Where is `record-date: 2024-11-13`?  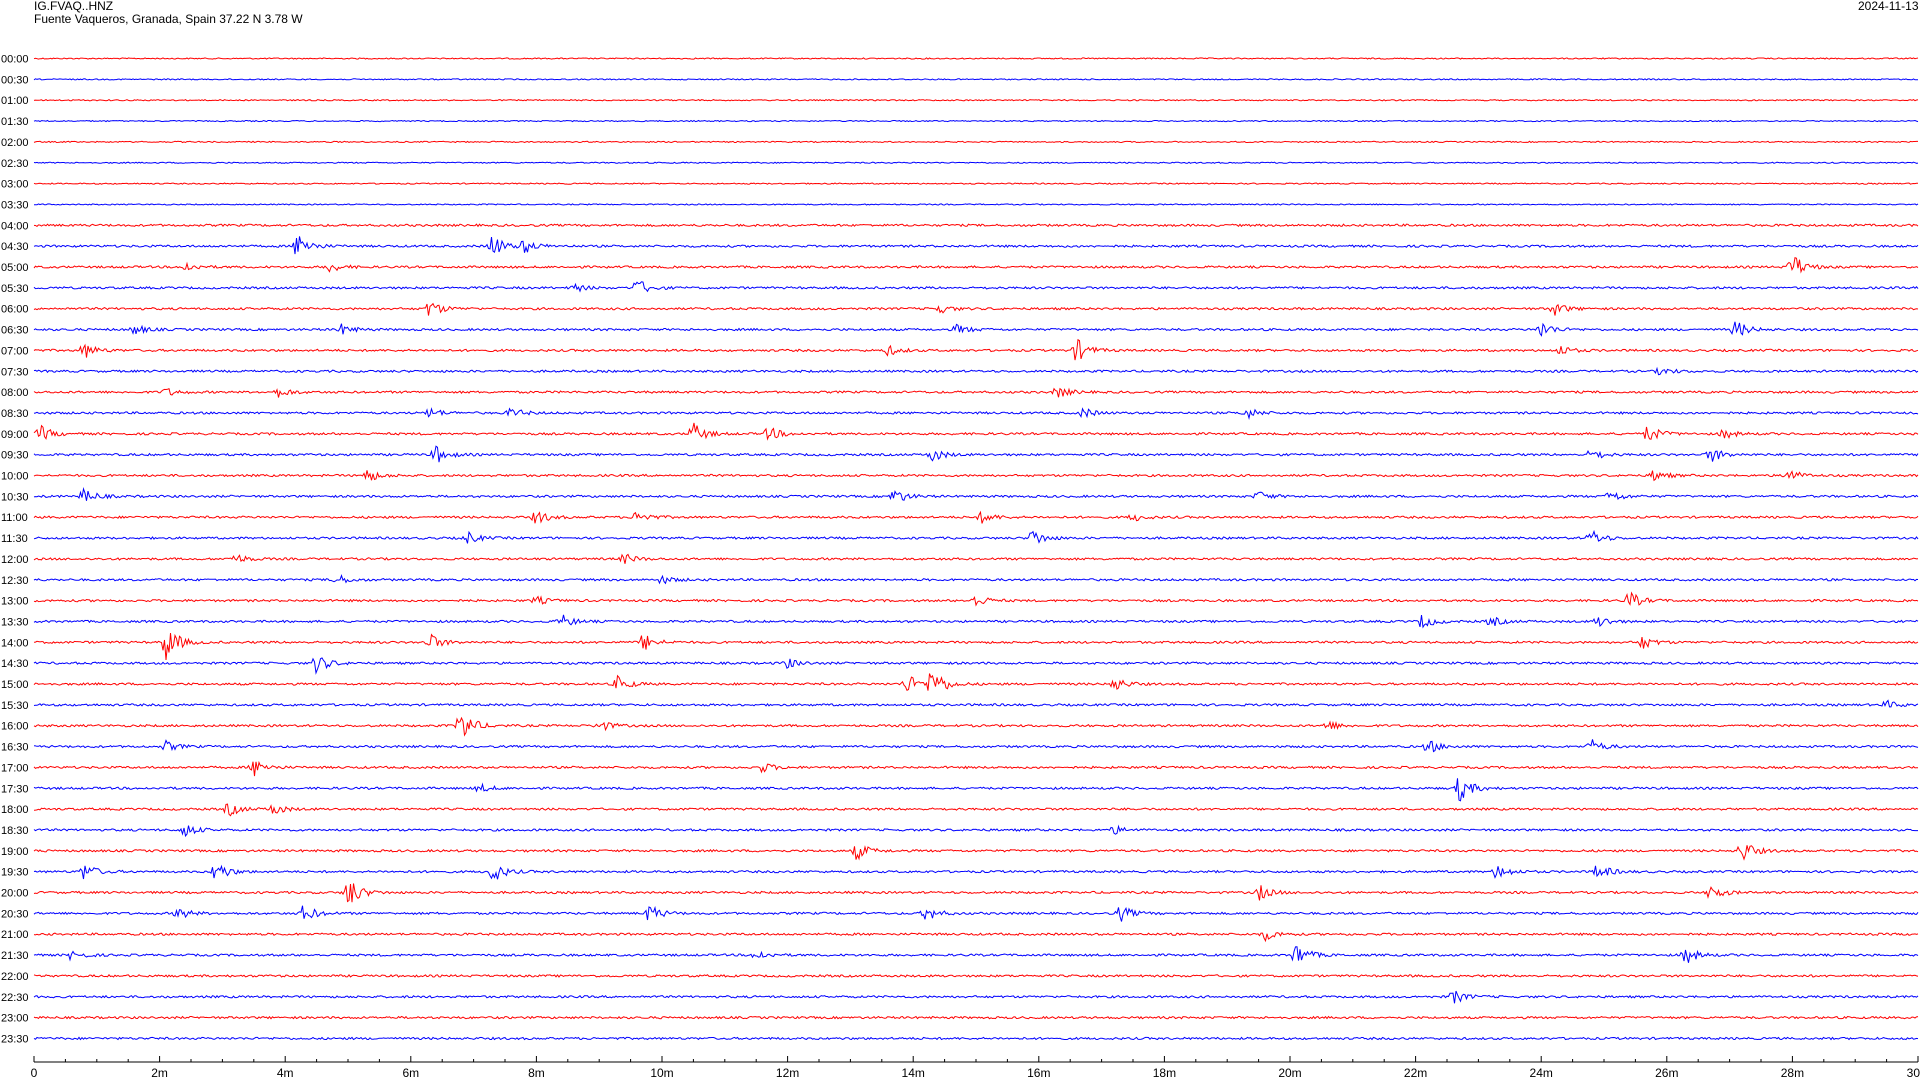
record-date: 2024-11-13 is located at coordinates (1888, 6).